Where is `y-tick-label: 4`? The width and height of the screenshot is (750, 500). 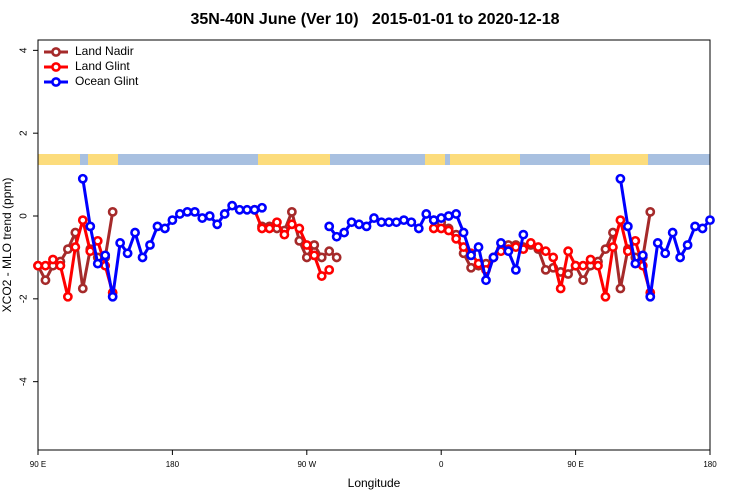 y-tick-label: 4 is located at coordinates (24, 50).